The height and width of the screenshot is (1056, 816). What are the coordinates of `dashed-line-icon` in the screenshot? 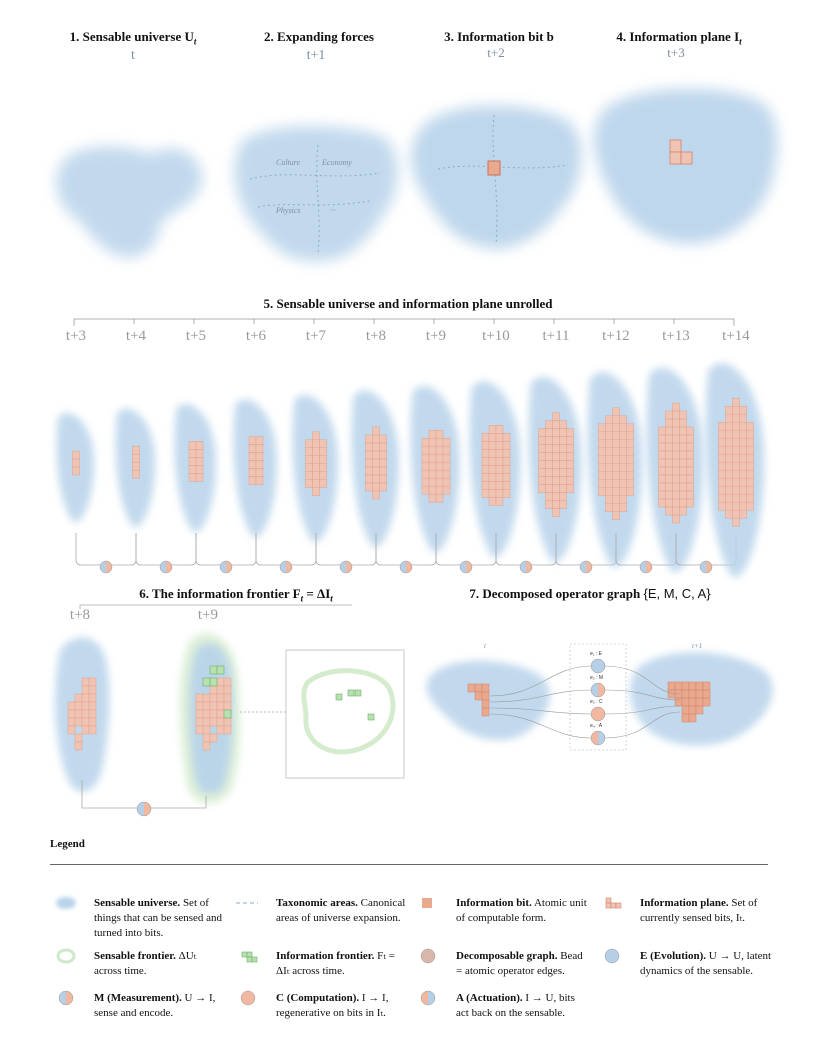 It's located at (247, 903).